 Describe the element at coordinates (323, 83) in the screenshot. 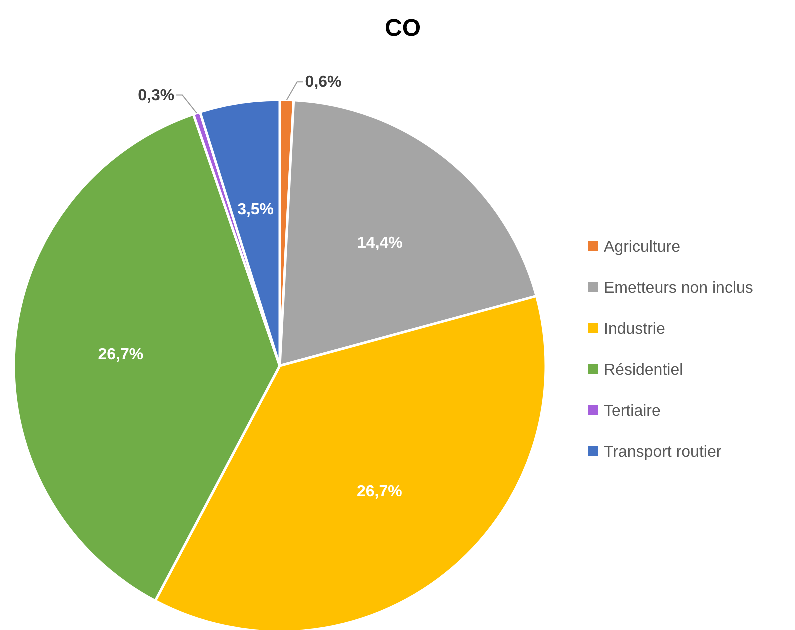

I see `data-label: 0,6%` at that location.